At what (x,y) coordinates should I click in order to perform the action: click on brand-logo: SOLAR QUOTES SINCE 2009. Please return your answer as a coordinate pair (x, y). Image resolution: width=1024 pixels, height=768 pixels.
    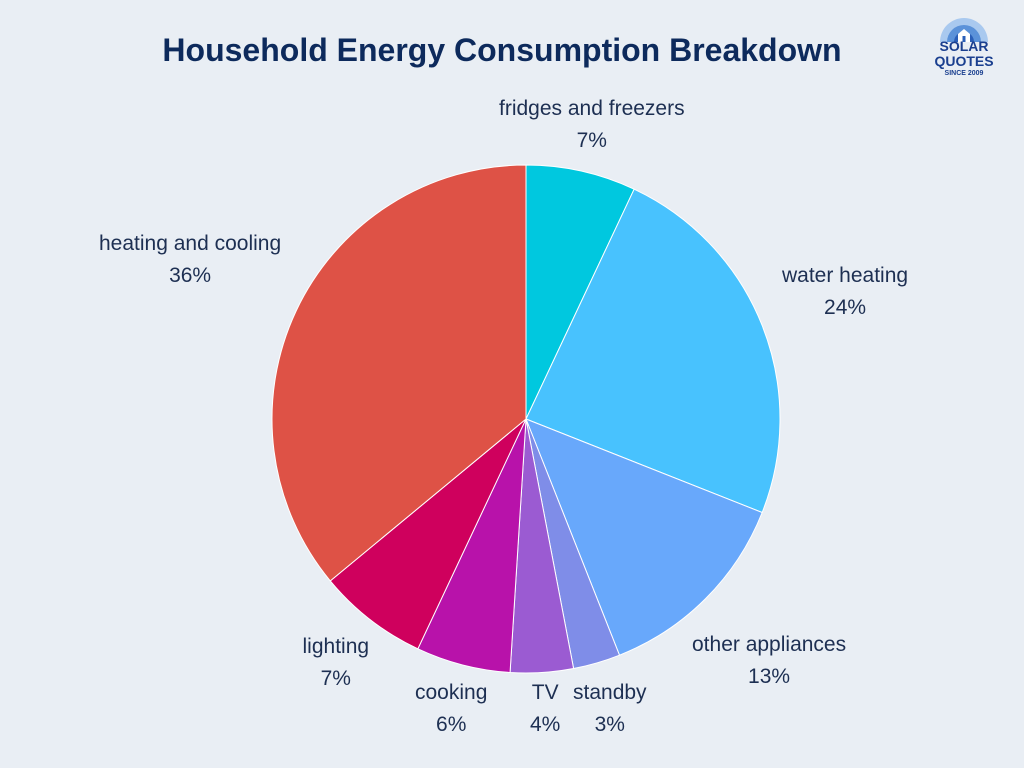
    Looking at the image, I should click on (964, 52).